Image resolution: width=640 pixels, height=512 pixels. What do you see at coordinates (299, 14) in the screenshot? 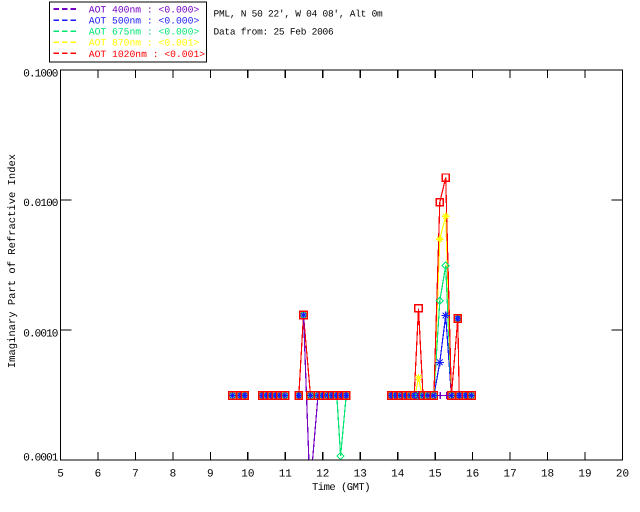
I see `svg-text:PML, N 50 22', W 04 08', Alt 0: PML, N 50 22', W 04 08', Alt 0m` at bounding box center [299, 14].